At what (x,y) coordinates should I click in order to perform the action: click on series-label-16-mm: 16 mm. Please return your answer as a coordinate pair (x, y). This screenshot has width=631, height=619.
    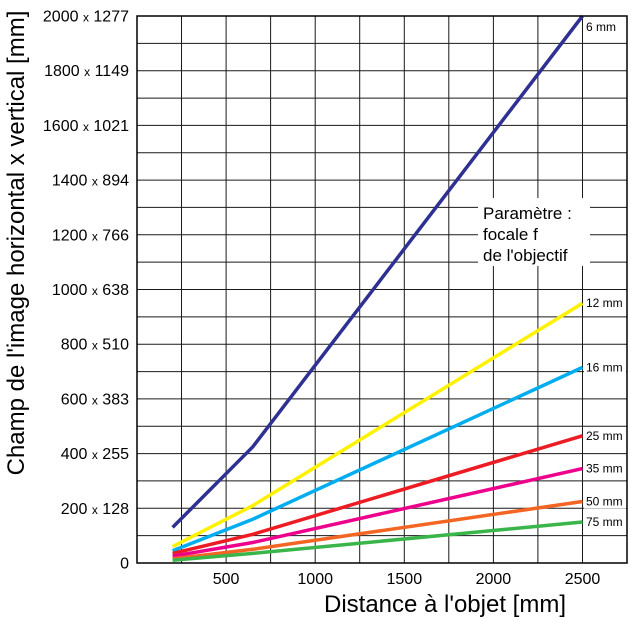
    Looking at the image, I should click on (604, 367).